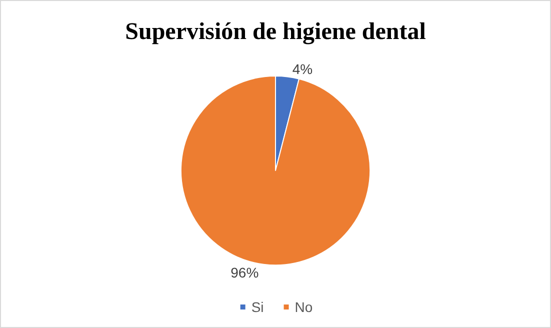 The image size is (551, 328). Describe the element at coordinates (303, 307) in the screenshot. I see `legend-label: No` at that location.